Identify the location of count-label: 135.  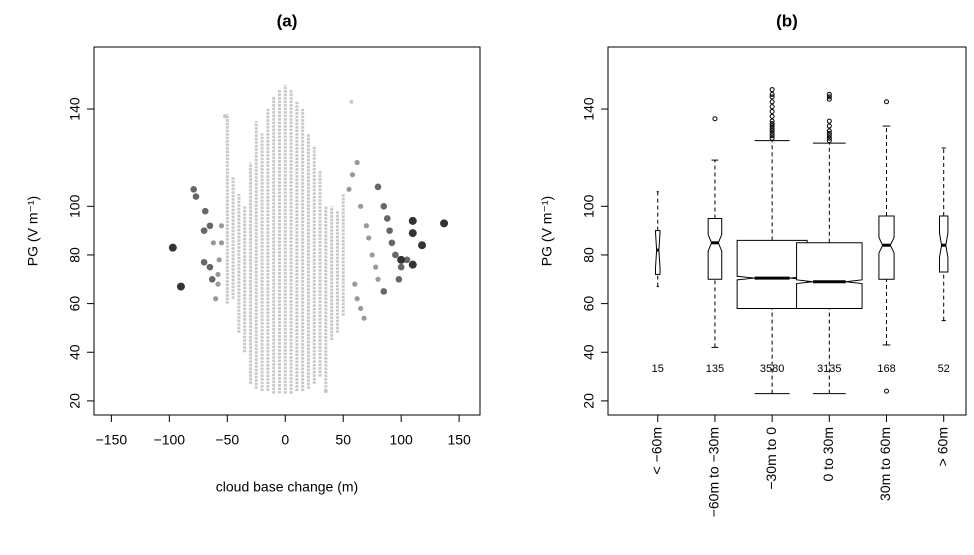
(715, 369).